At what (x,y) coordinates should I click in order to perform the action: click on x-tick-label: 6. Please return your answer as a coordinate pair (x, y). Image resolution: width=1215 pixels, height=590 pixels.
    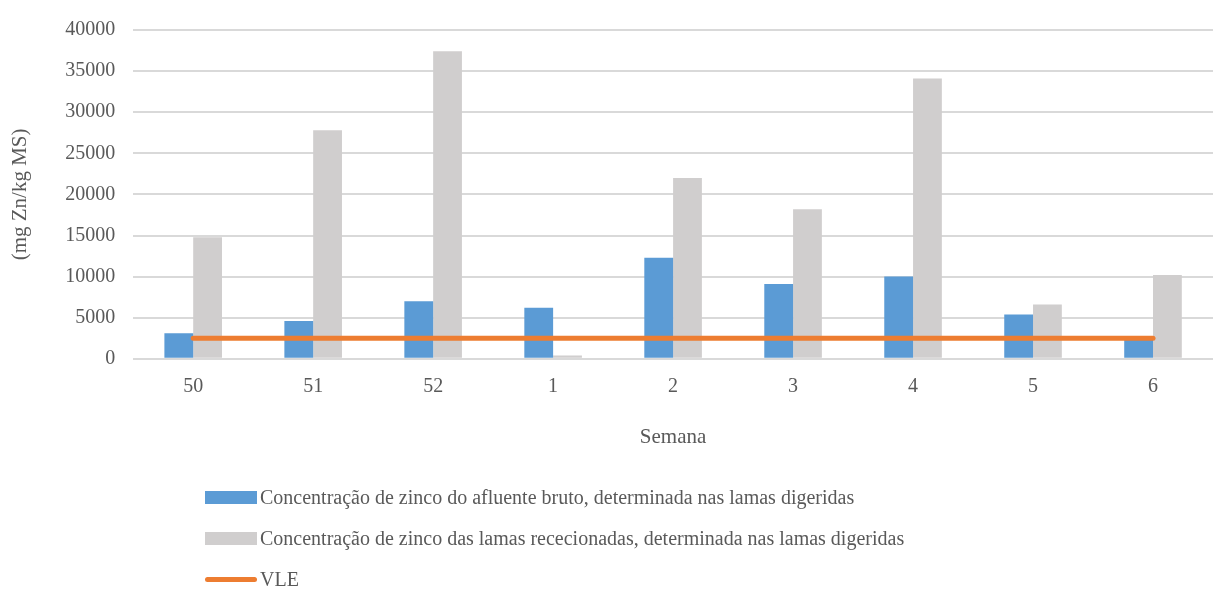
    Looking at the image, I should click on (1153, 385).